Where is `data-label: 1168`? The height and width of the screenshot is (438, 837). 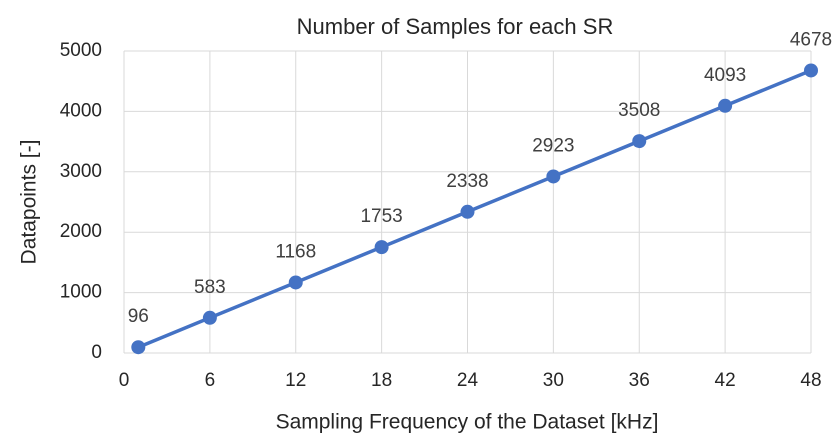
data-label: 1168 is located at coordinates (295, 251).